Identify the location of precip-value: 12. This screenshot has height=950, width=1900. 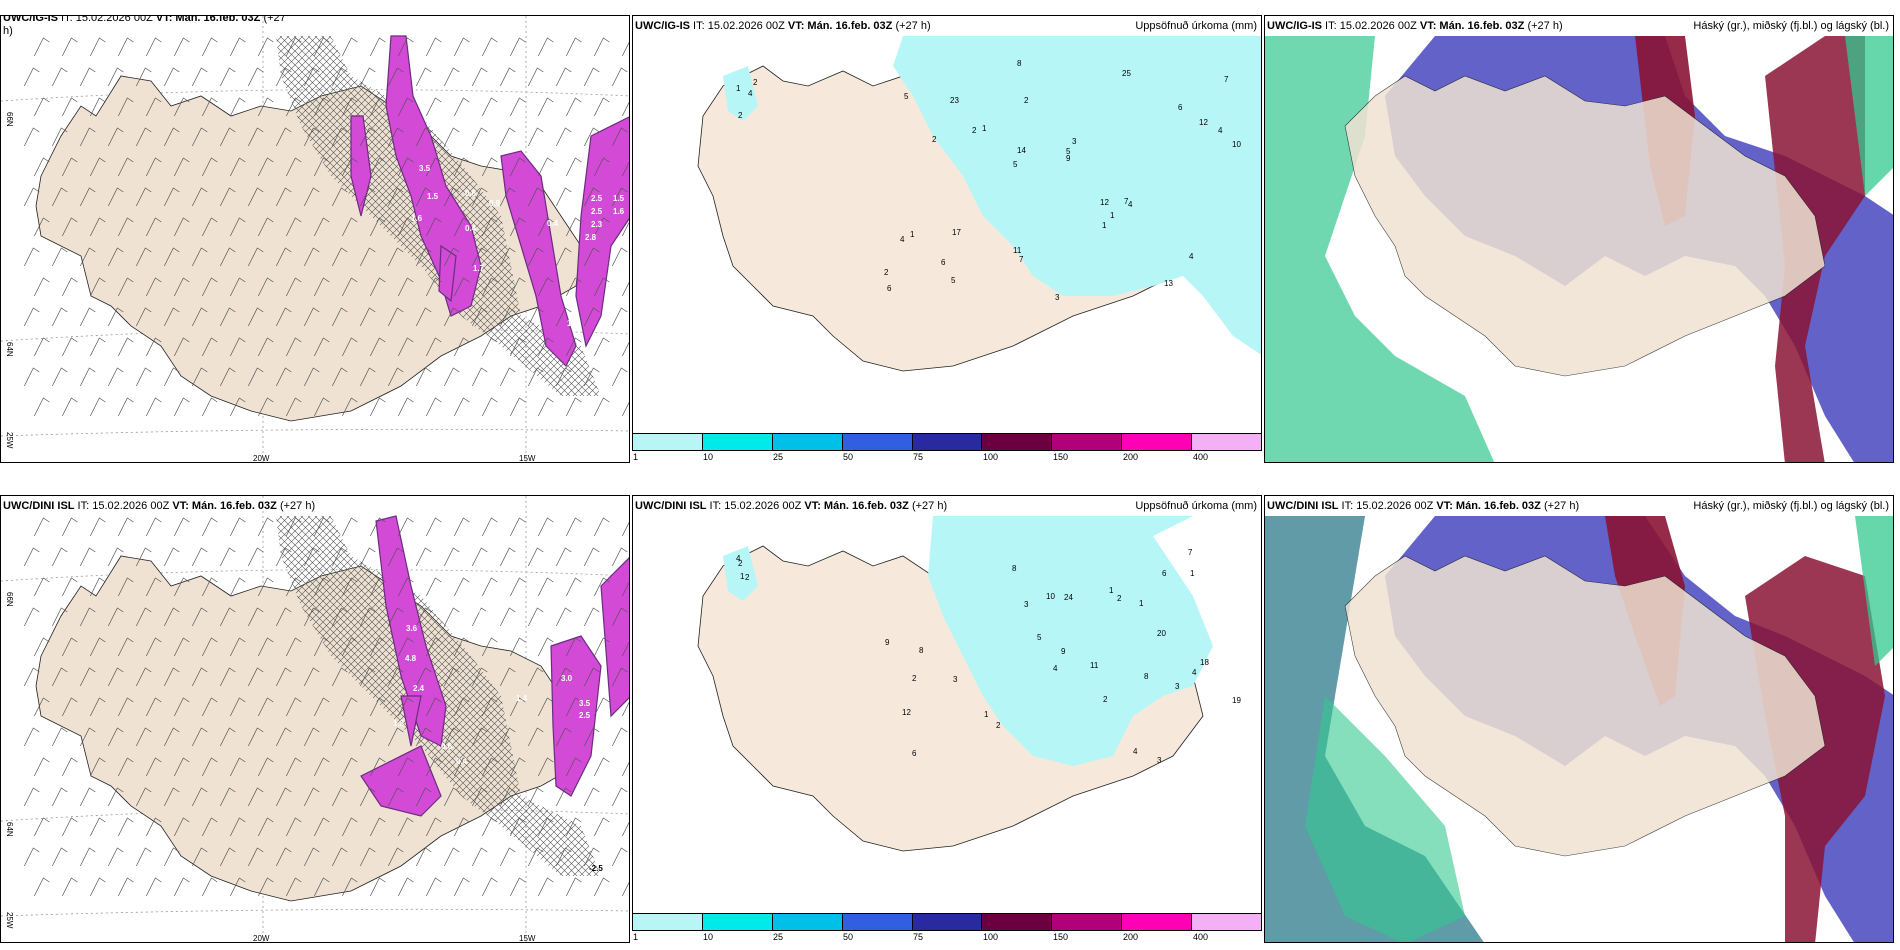
(1104, 202).